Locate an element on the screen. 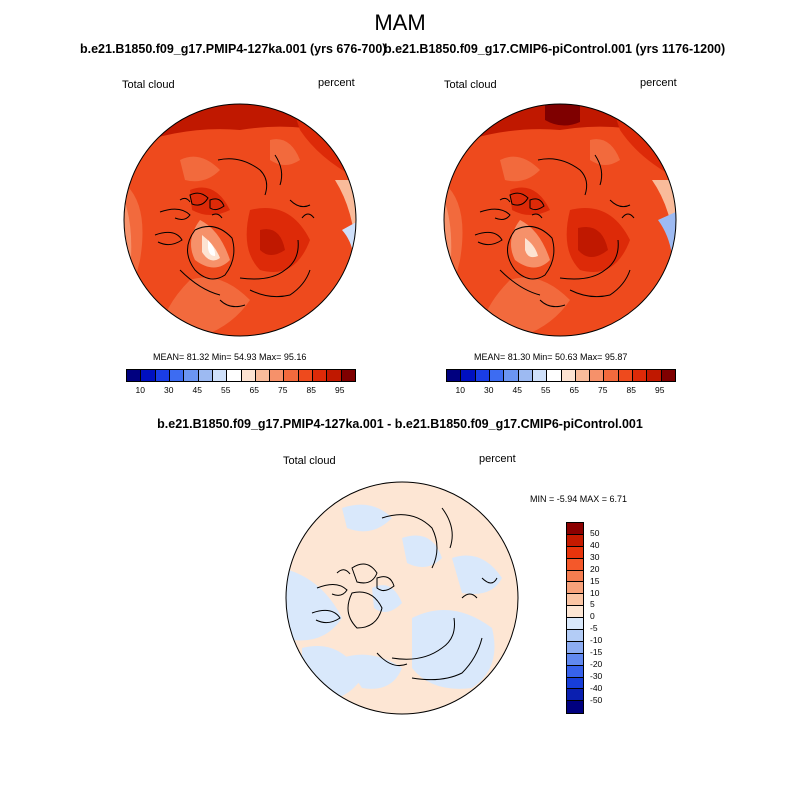 This screenshot has height=800, width=800. panel-1-variable-label: Total cloud is located at coordinates (148, 85).